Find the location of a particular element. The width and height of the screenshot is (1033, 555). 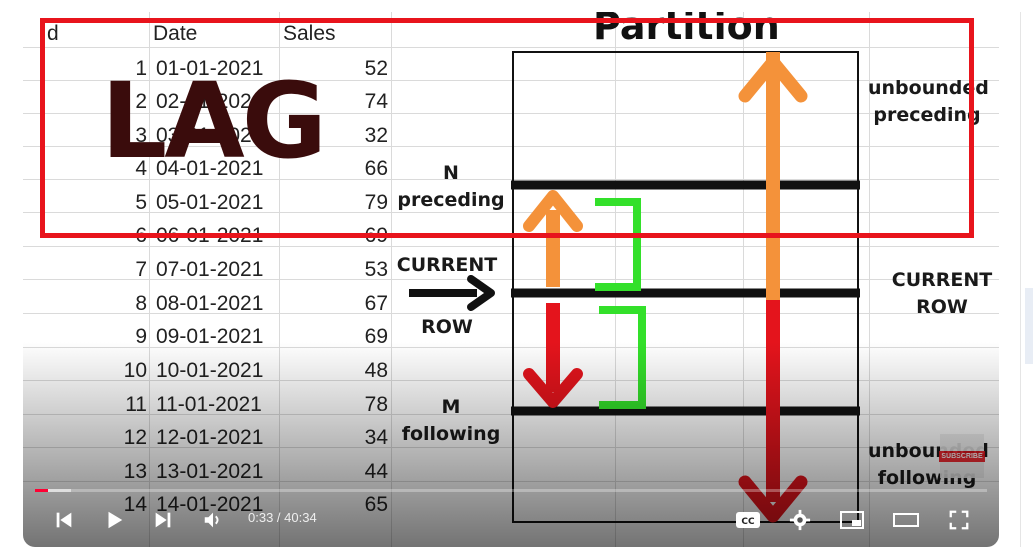

row-id: 2 is located at coordinates (141, 101).